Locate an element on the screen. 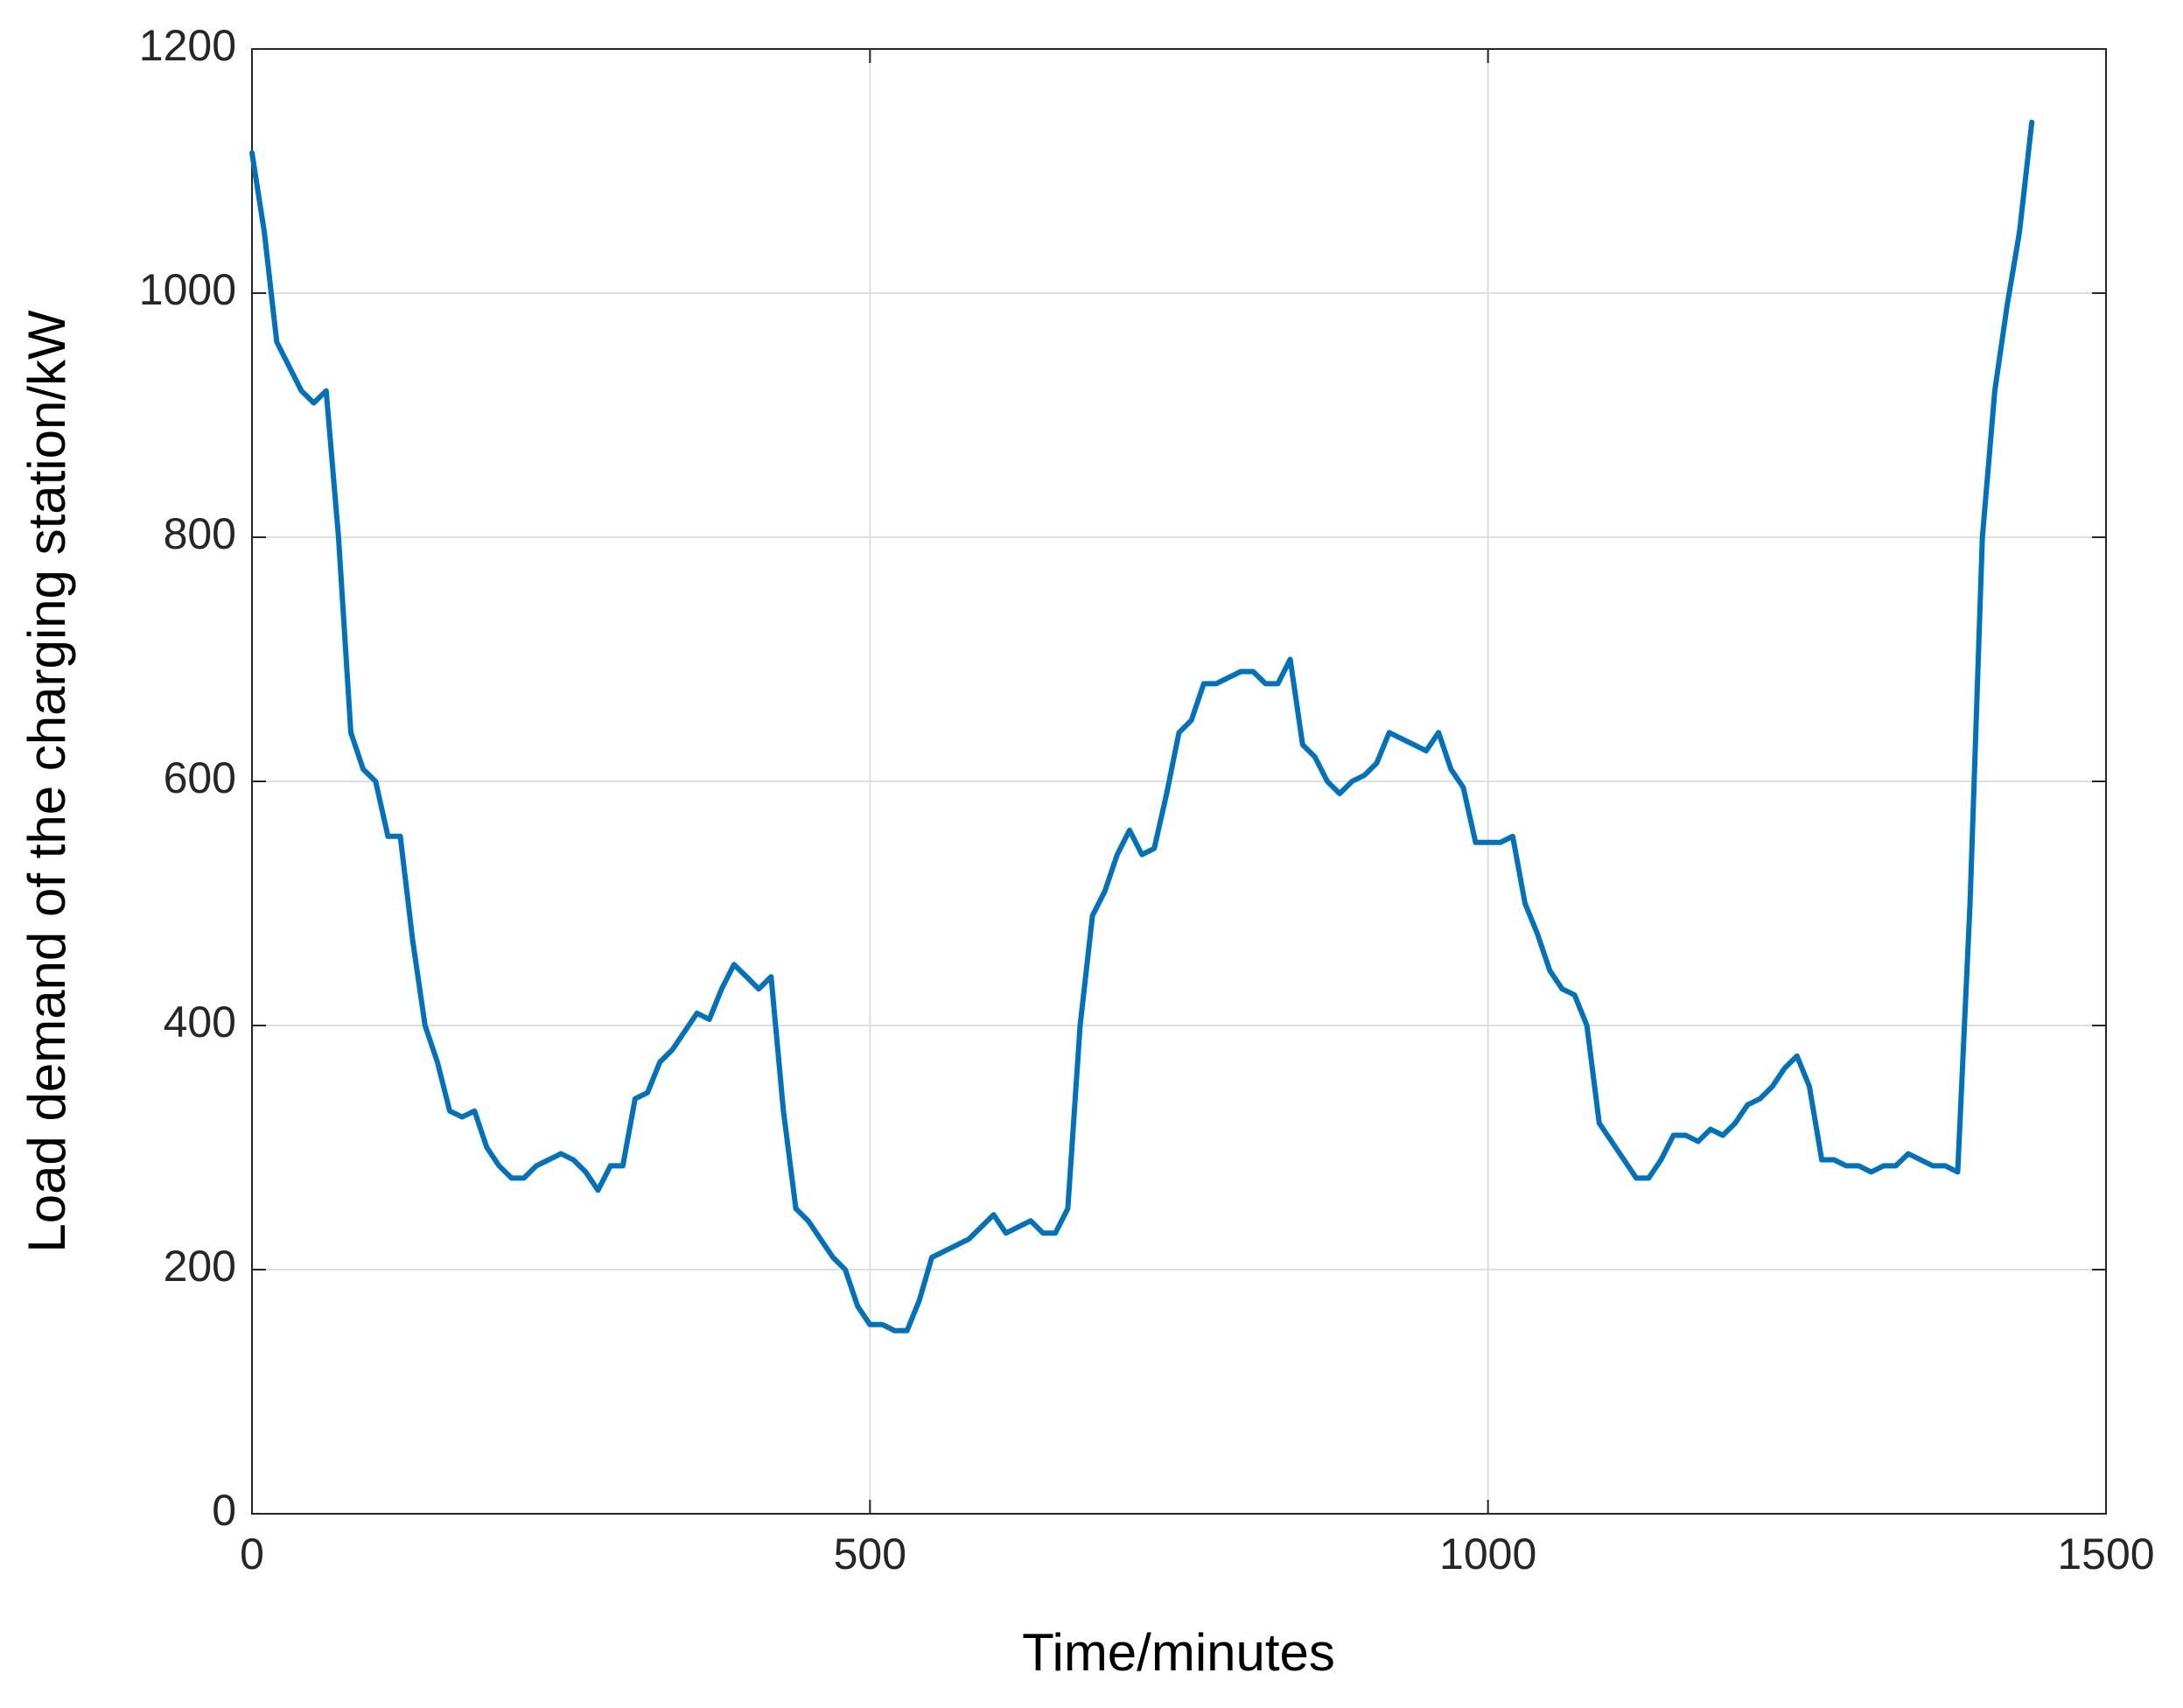 The image size is (2183, 1708). y-axis-label: Load demand of the charging station/kW is located at coordinates (46, 781).